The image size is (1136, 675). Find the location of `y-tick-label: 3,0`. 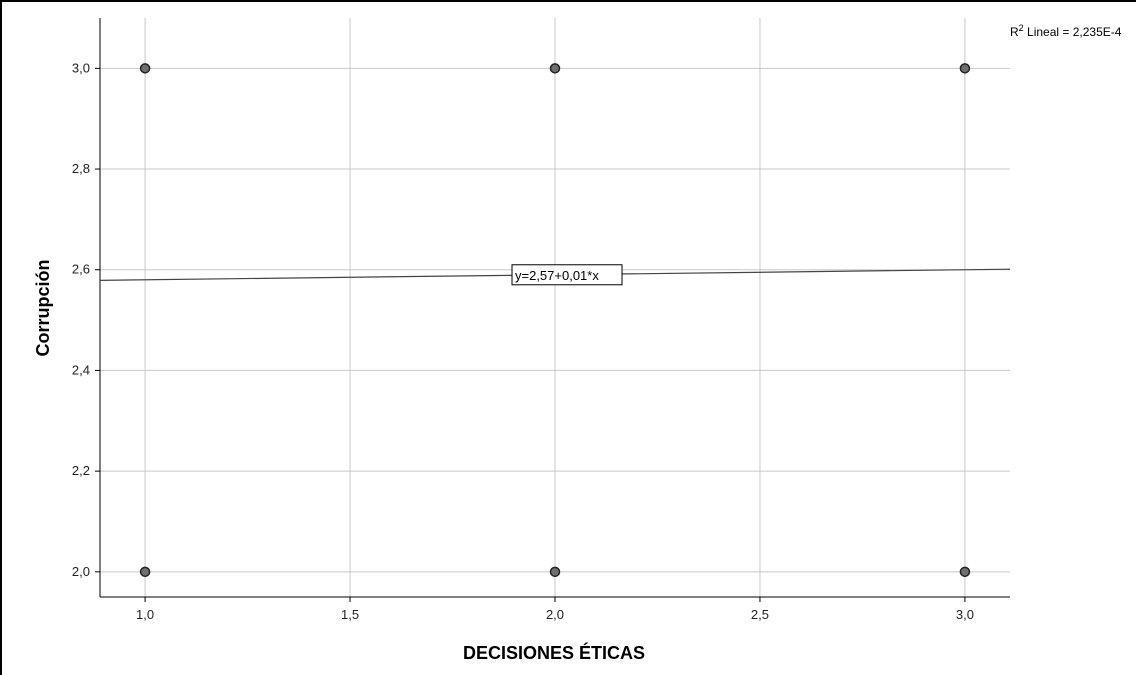

y-tick-label: 3,0 is located at coordinates (81, 67).